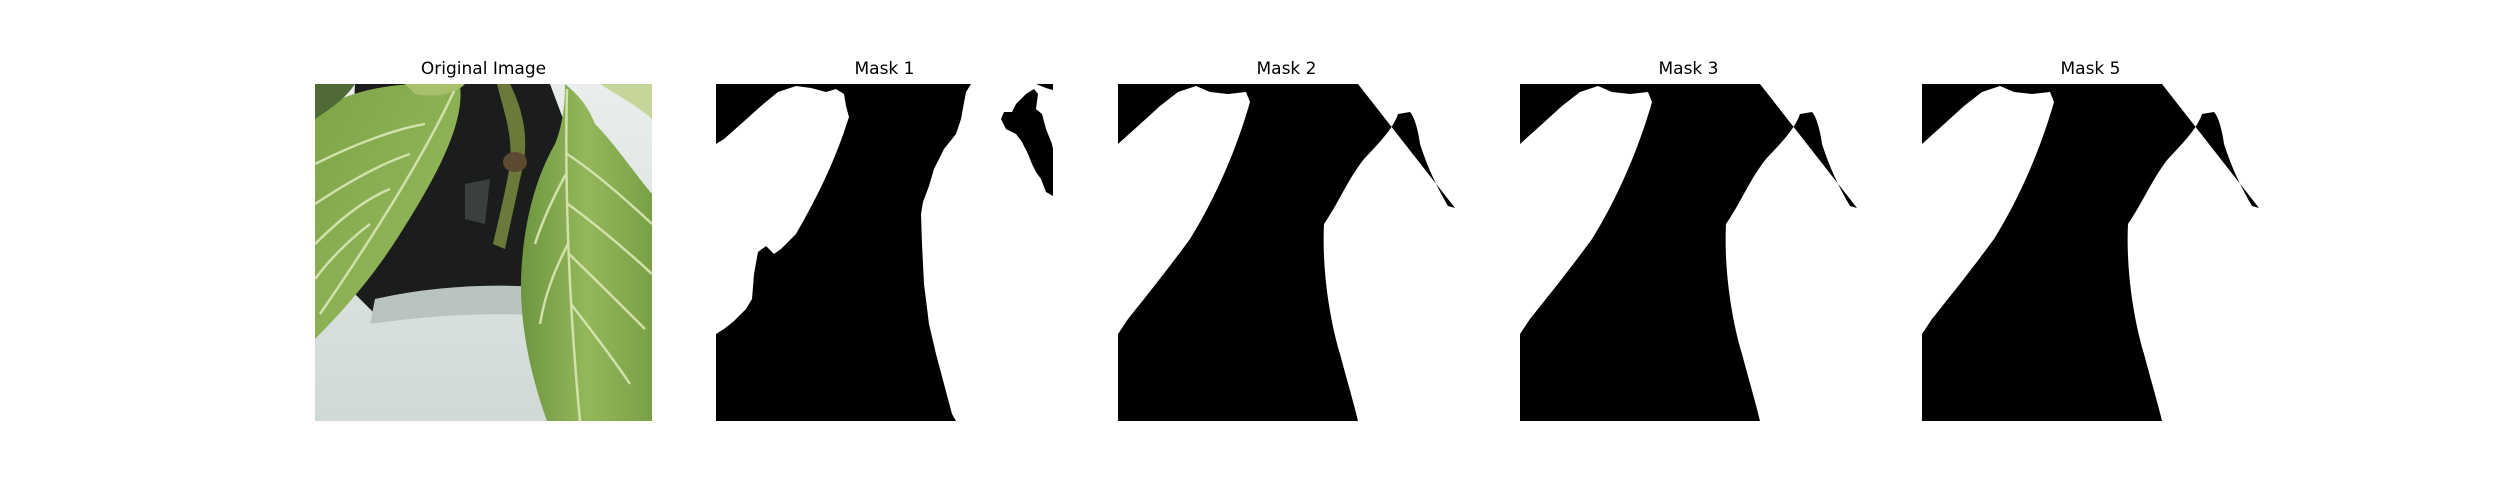  Describe the element at coordinates (592, 254) in the screenshot. I see `right-leaf-veins` at that location.